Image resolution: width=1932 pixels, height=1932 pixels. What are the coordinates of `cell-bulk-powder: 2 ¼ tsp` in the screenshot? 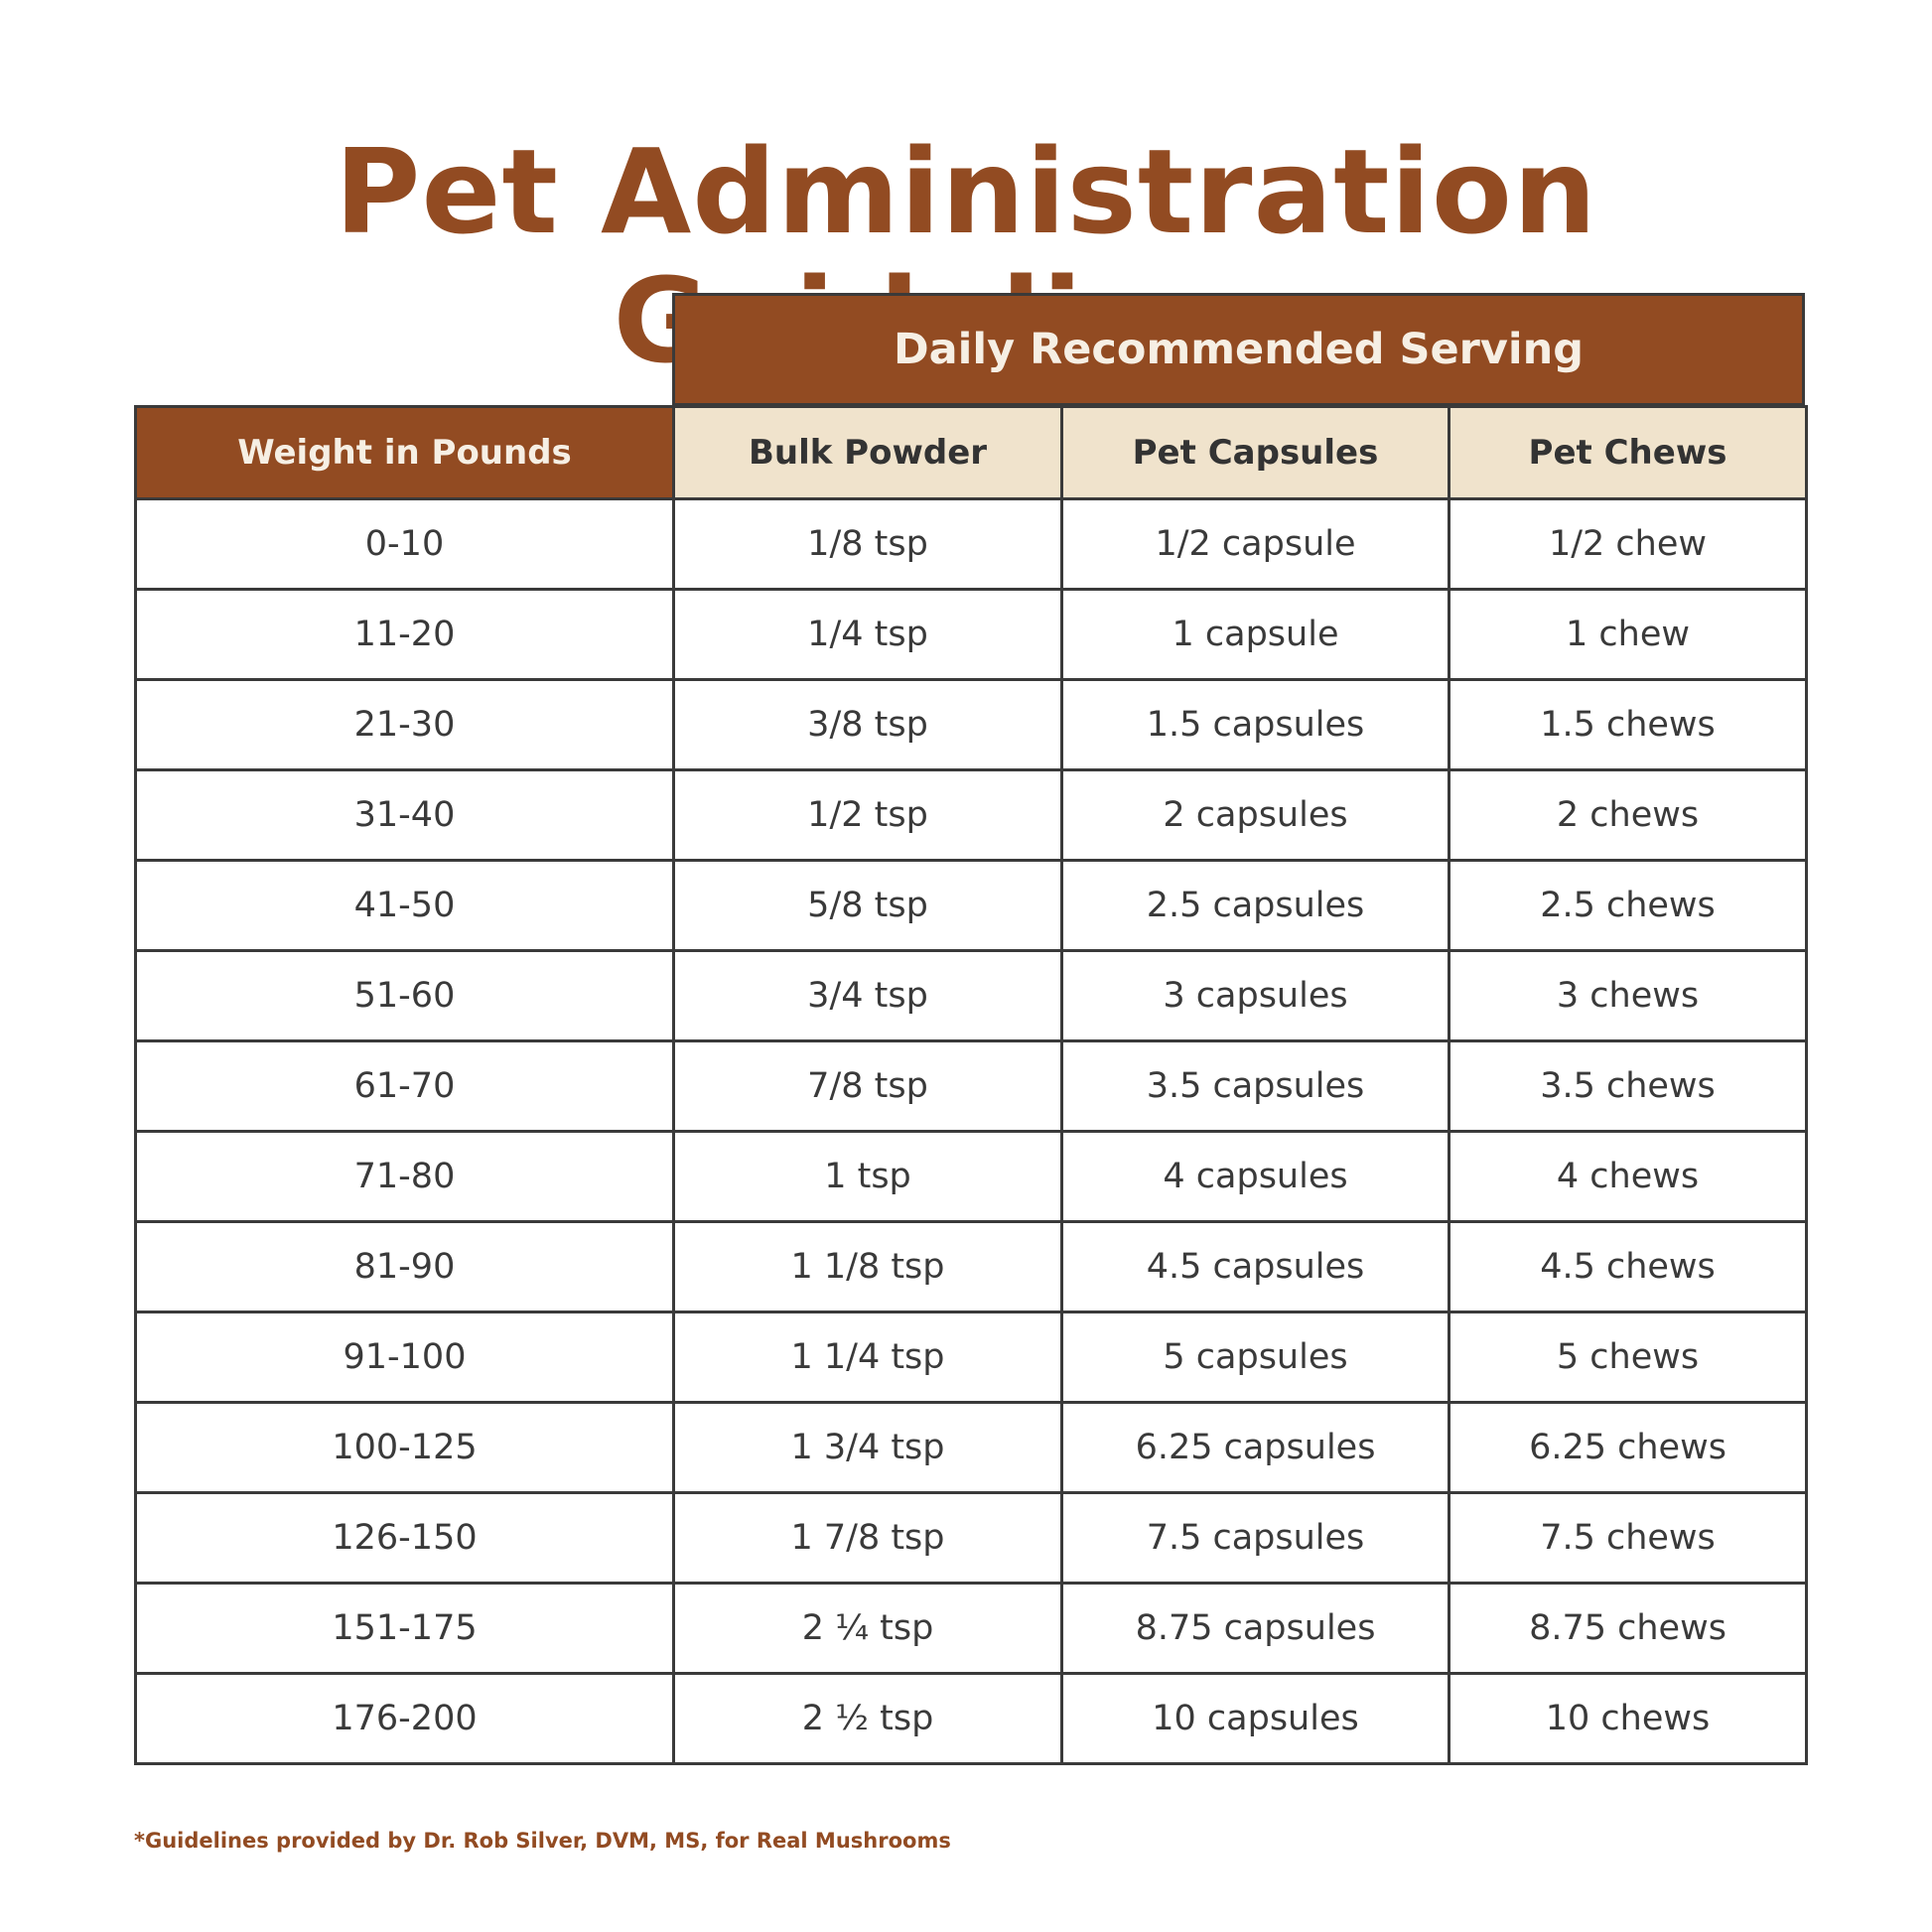 It's located at (868, 1629).